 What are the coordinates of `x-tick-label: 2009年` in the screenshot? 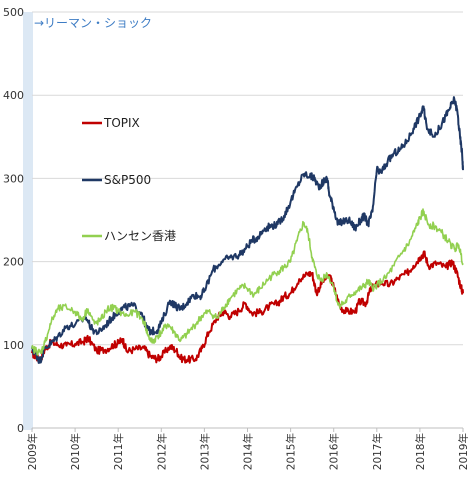 It's located at (32, 451).